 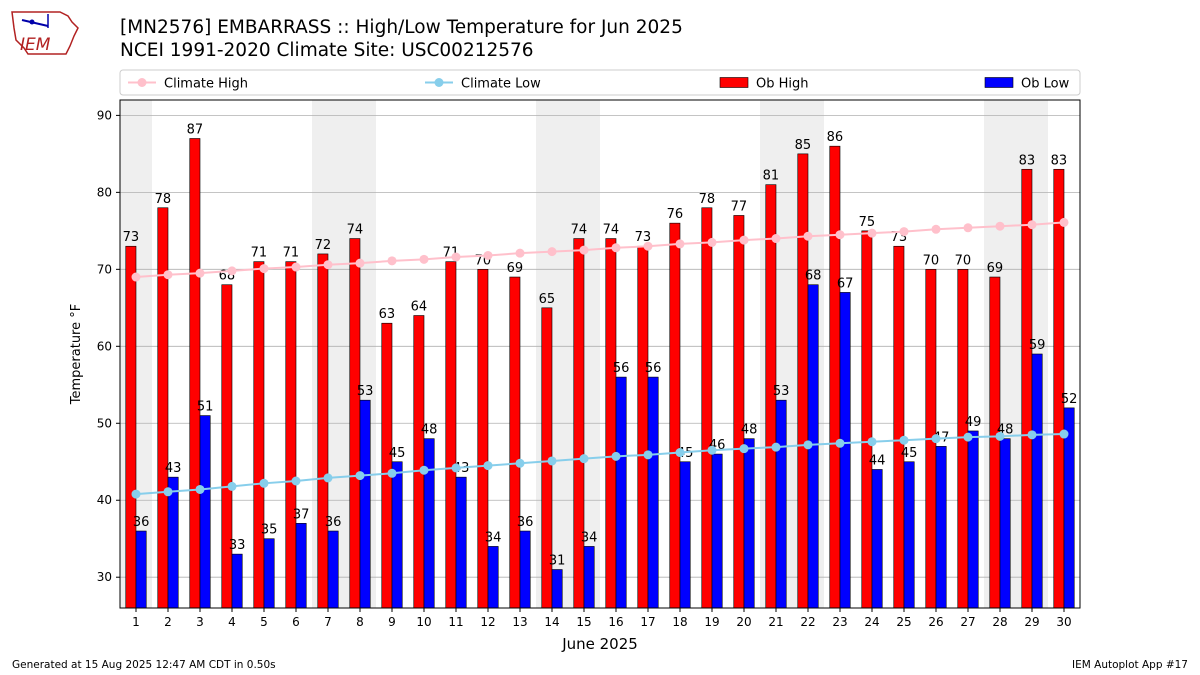 What do you see at coordinates (835, 137) in the screenshot?
I see `ob-high-label: 86` at bounding box center [835, 137].